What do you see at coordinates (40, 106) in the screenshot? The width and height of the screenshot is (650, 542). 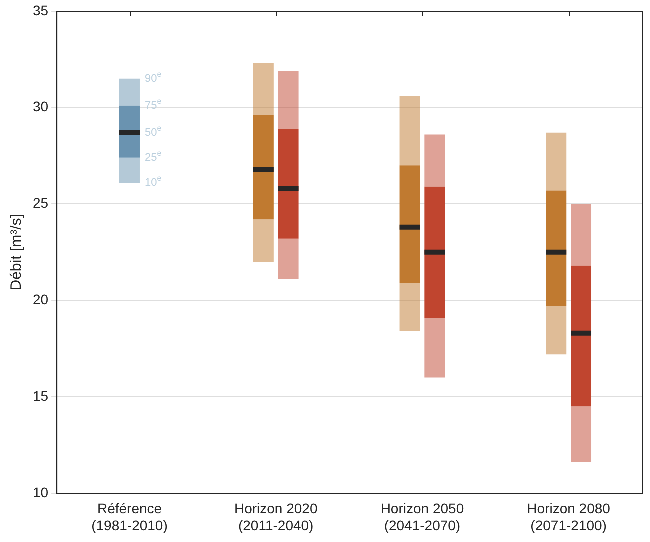 I see `y-tick-label: 30` at bounding box center [40, 106].